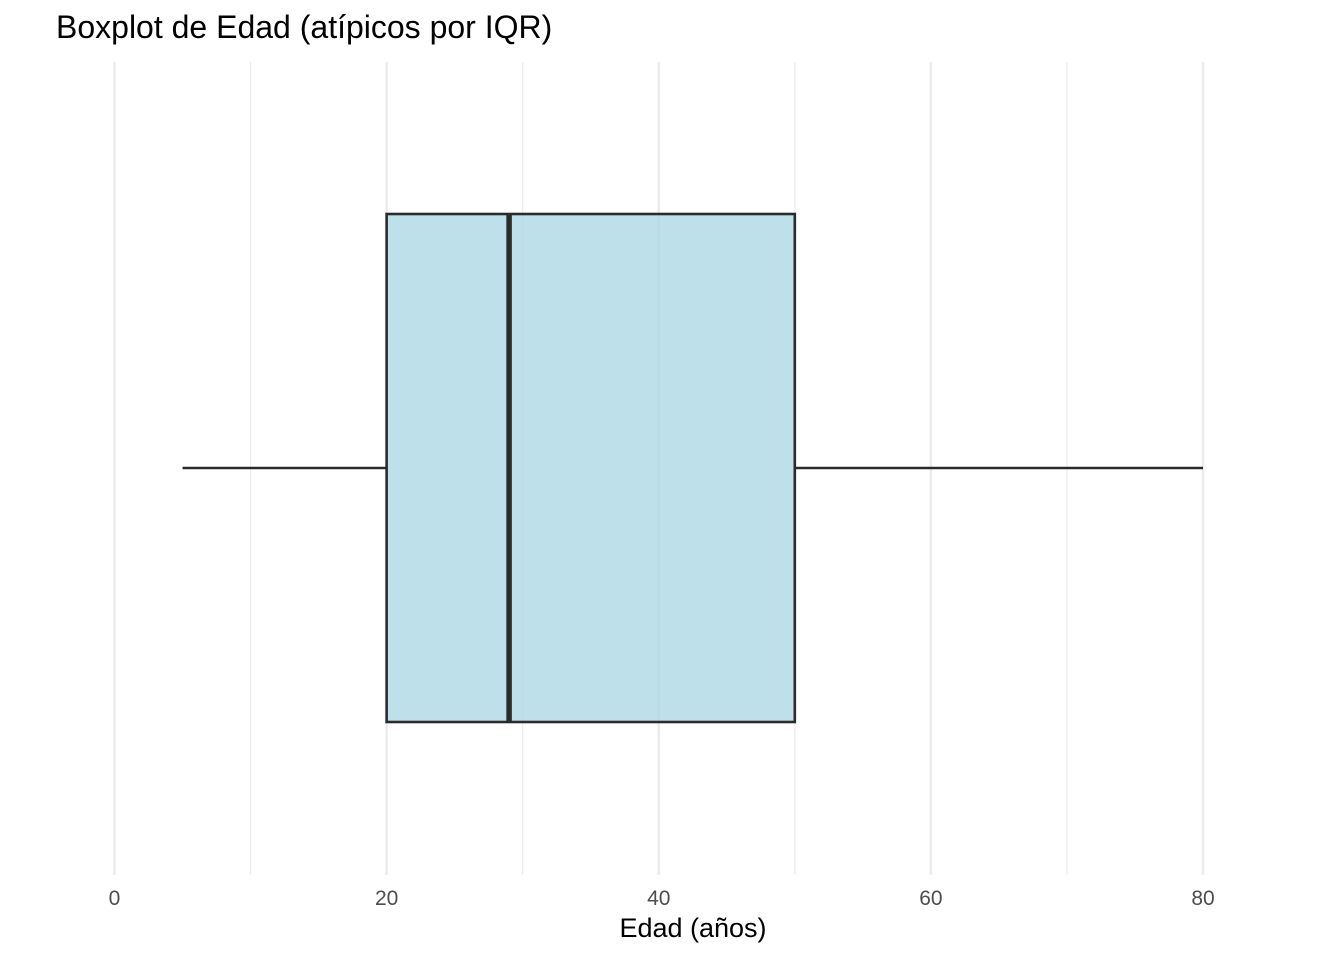  I want to click on x-axis: 0 20 40 60 80, so click(662, 898).